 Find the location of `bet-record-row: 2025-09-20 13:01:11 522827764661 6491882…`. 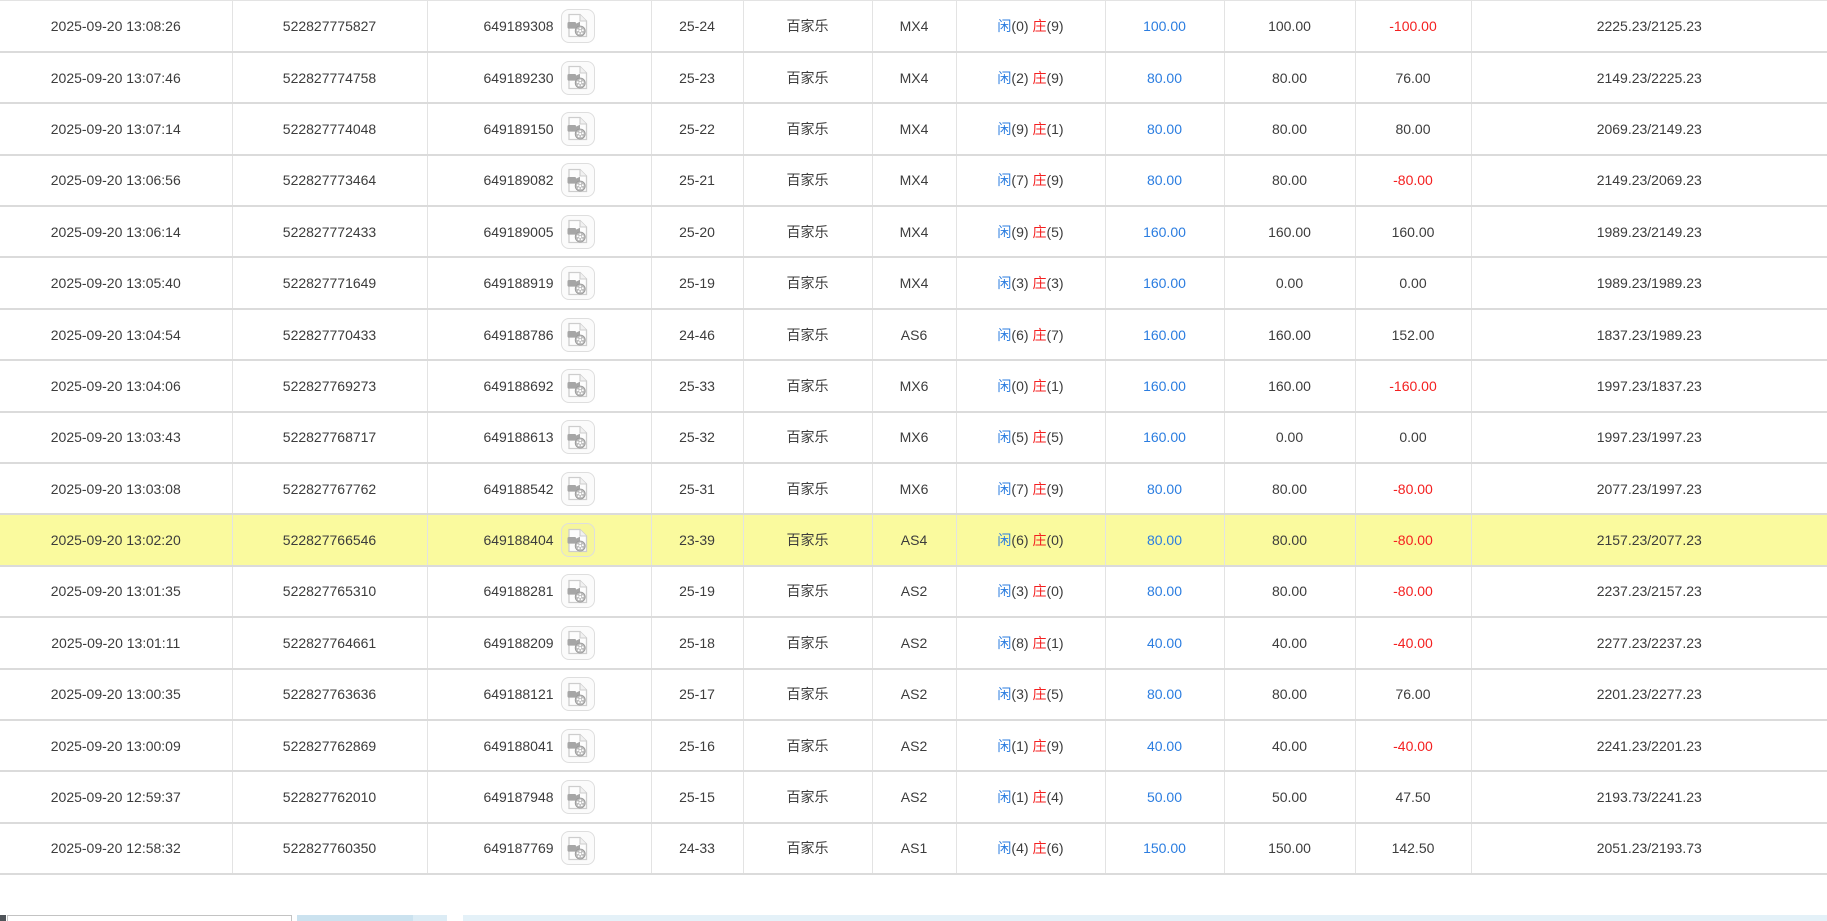

bet-record-row: 2025-09-20 13:01:11 522827764661 6491882… is located at coordinates (913, 643).